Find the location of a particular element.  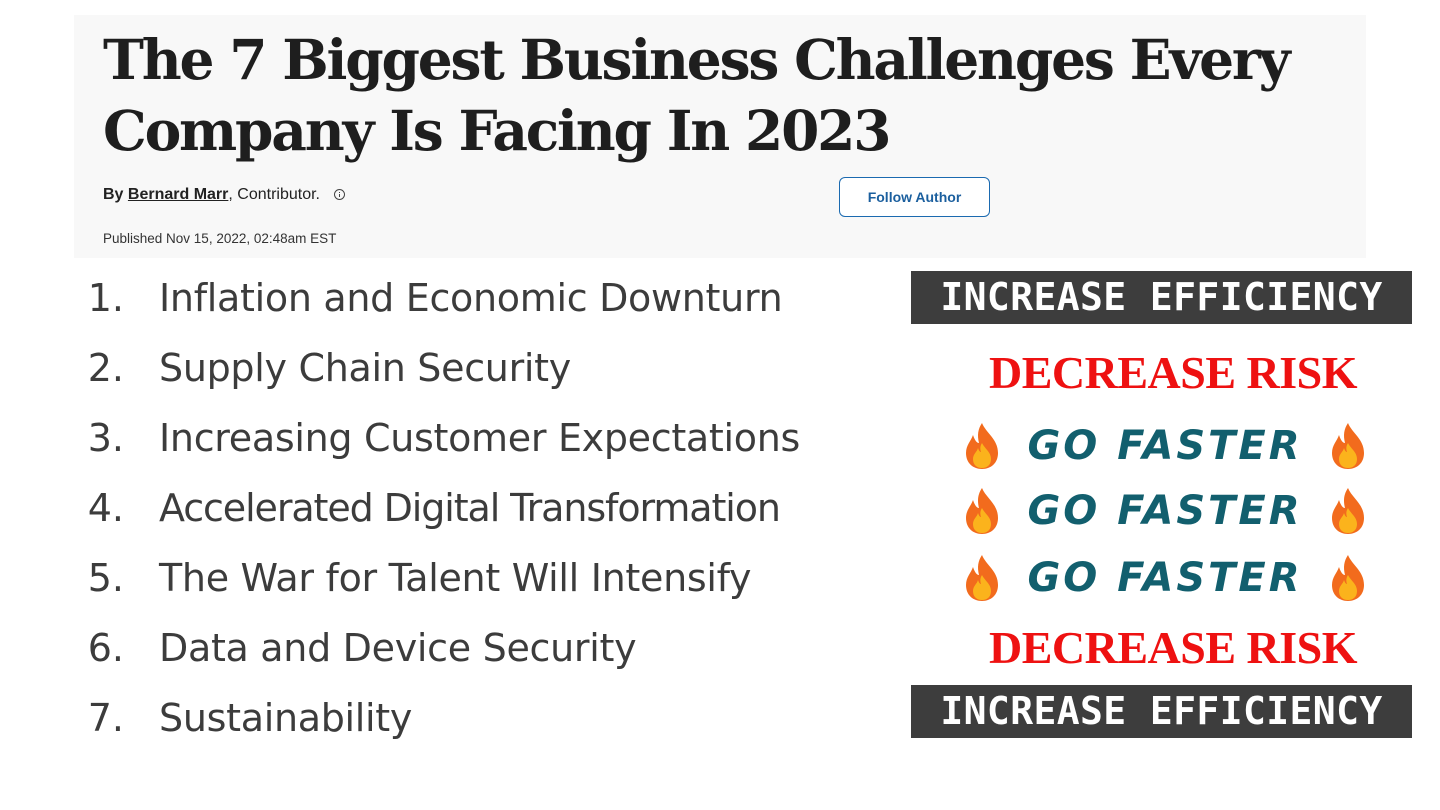

list-item-number: 4. is located at coordinates (105, 508).